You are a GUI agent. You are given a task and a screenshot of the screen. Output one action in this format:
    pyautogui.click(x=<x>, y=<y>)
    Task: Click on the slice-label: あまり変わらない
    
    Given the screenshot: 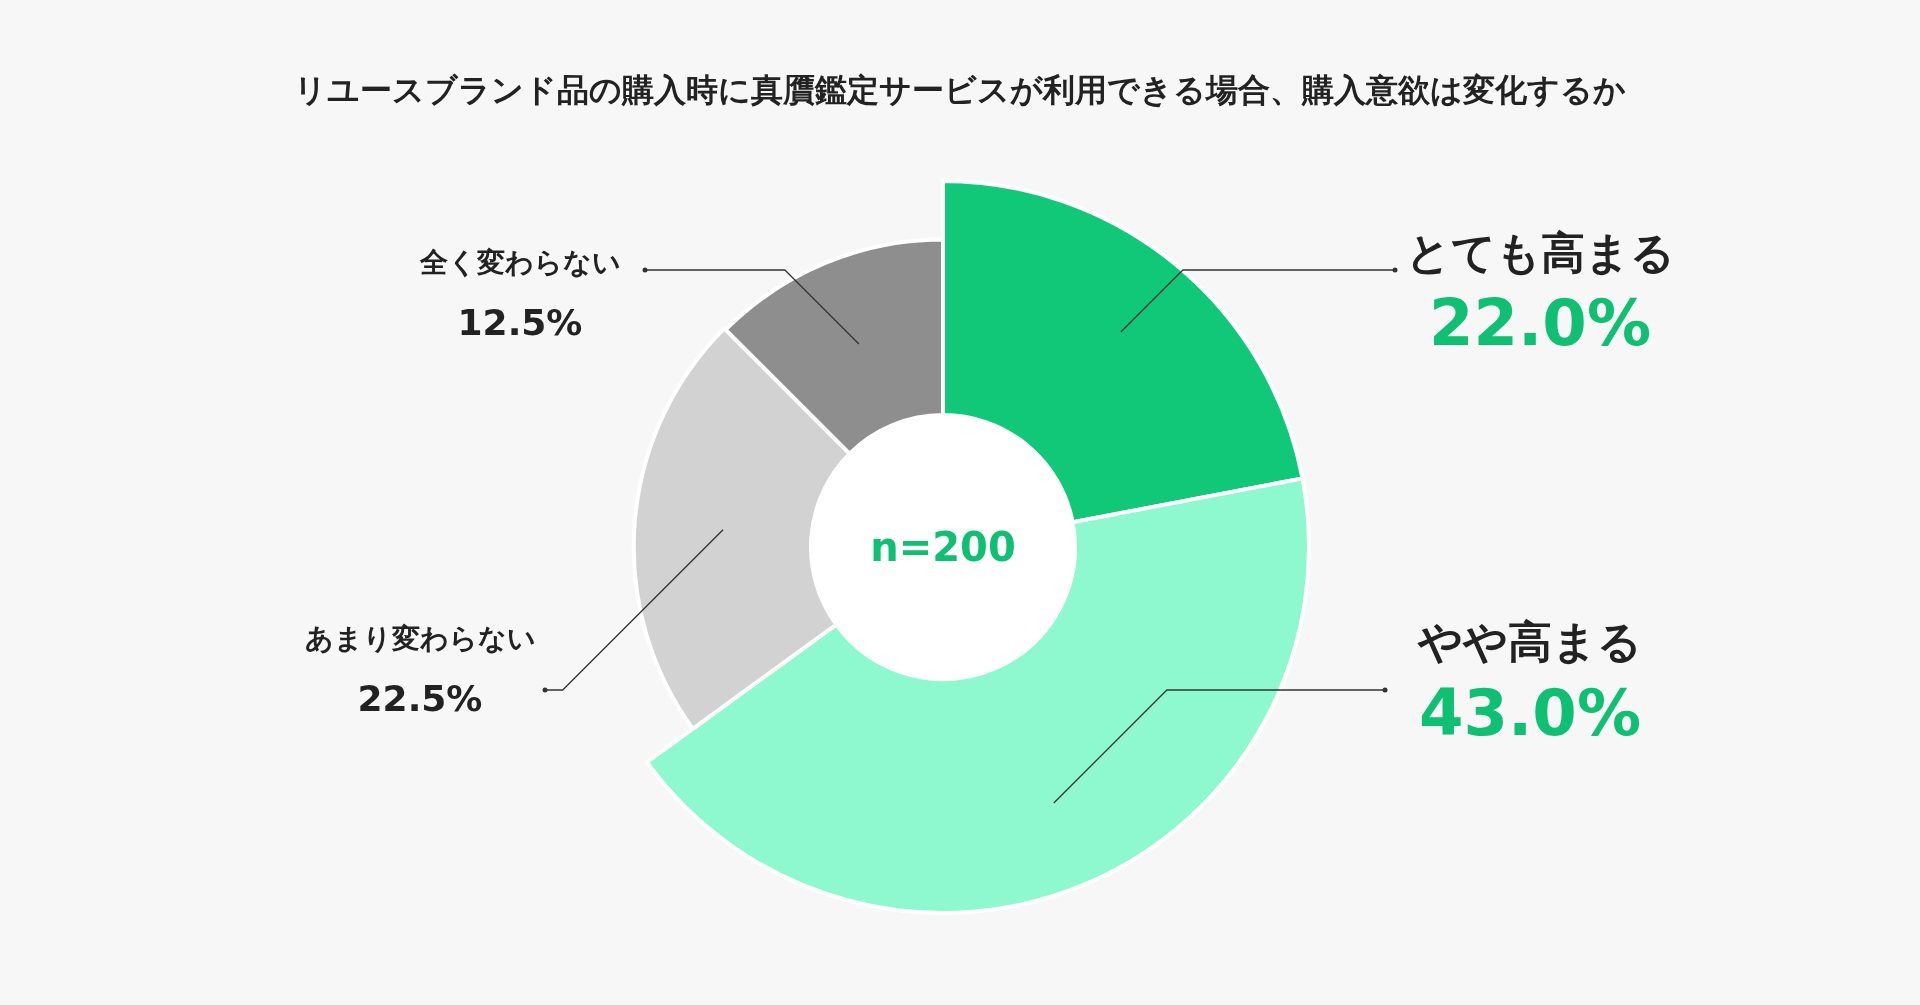 What is the action you would take?
    pyautogui.click(x=420, y=638)
    